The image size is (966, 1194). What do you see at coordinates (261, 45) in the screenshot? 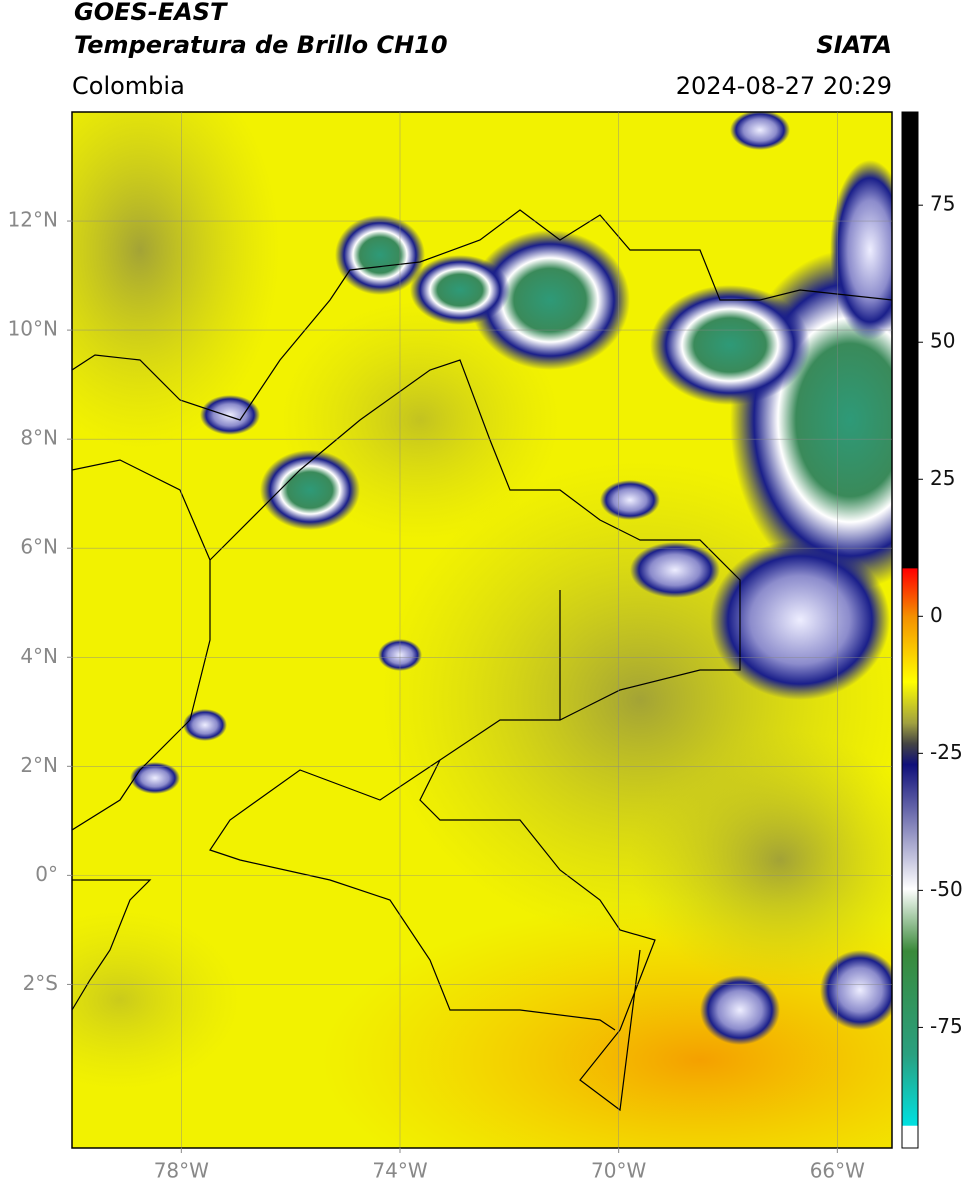
I see `subtitle: Temperatura de Brillo CH10` at bounding box center [261, 45].